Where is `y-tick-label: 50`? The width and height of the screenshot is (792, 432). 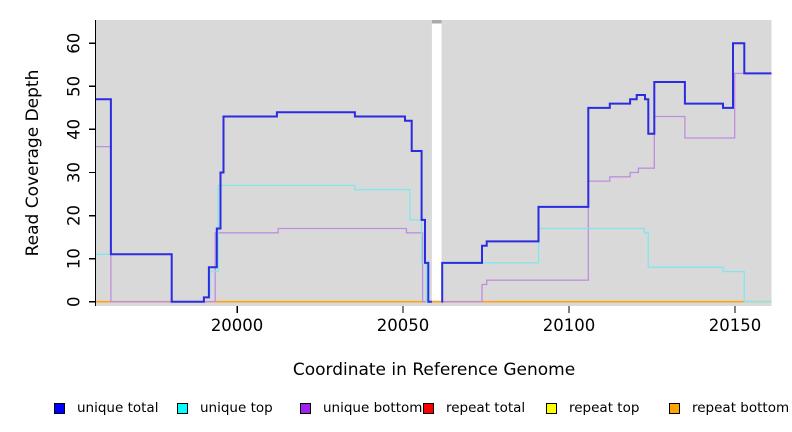 y-tick-label: 50 is located at coordinates (74, 86).